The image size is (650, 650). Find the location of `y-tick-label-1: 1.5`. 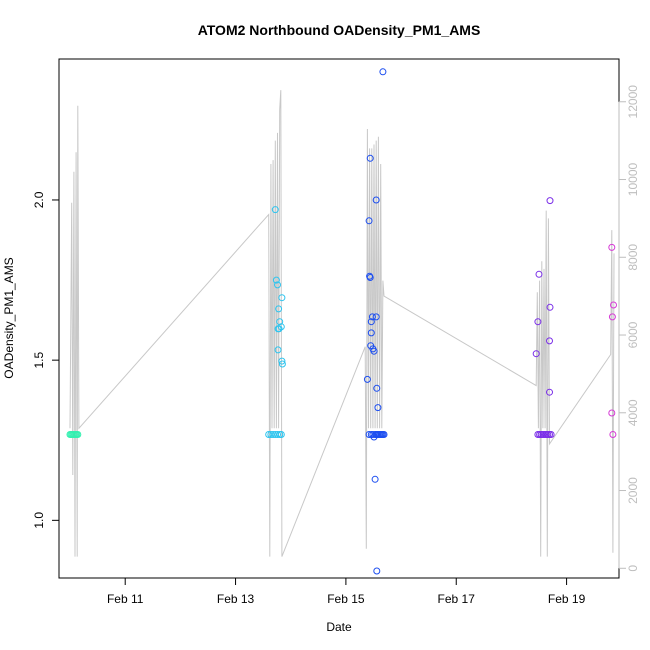

y-tick-label-1: 1.5 is located at coordinates (39, 359).